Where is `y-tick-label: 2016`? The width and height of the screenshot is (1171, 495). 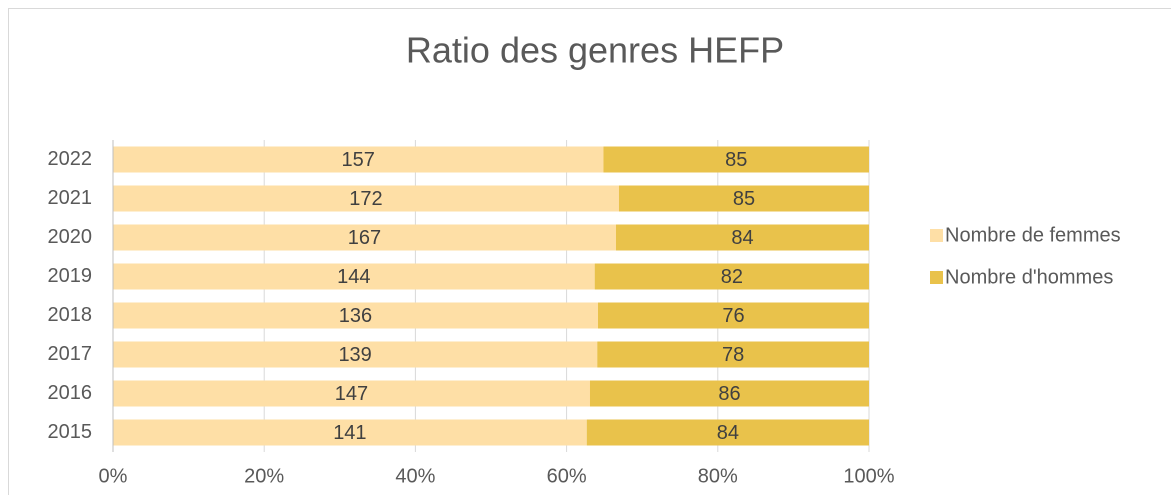
y-tick-label: 2016 is located at coordinates (70, 393).